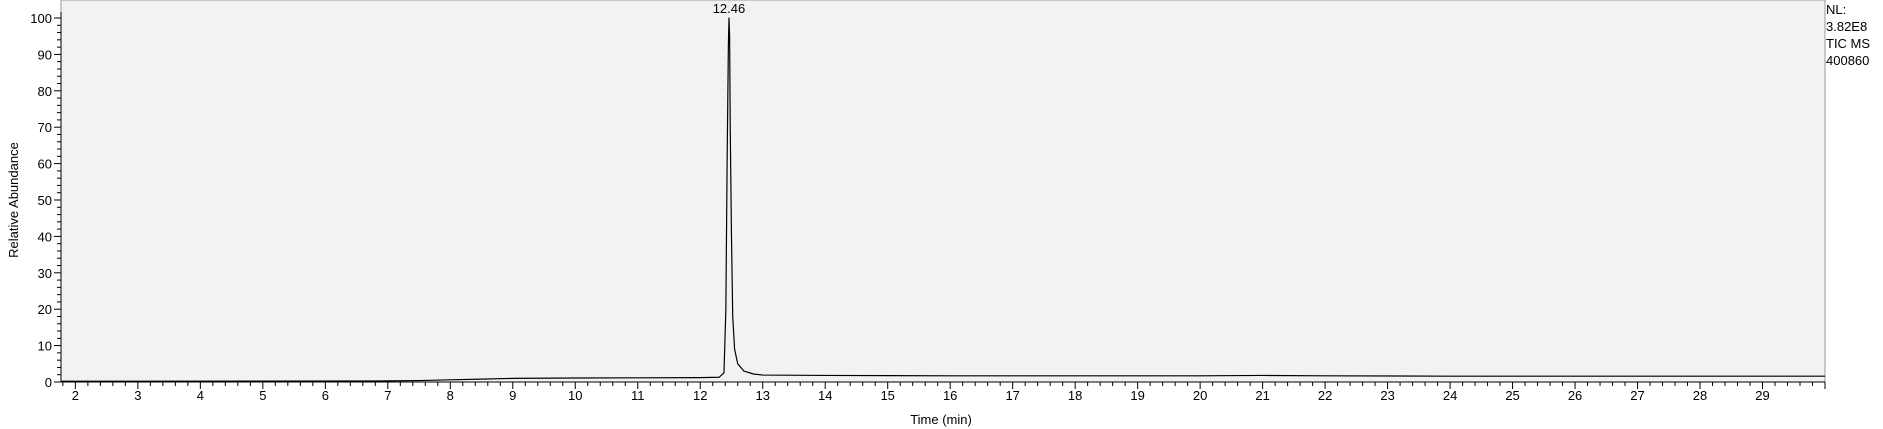 Image resolution: width=1883 pixels, height=429 pixels. What do you see at coordinates (1200, 395) in the screenshot?
I see `x-tick-label: 20` at bounding box center [1200, 395].